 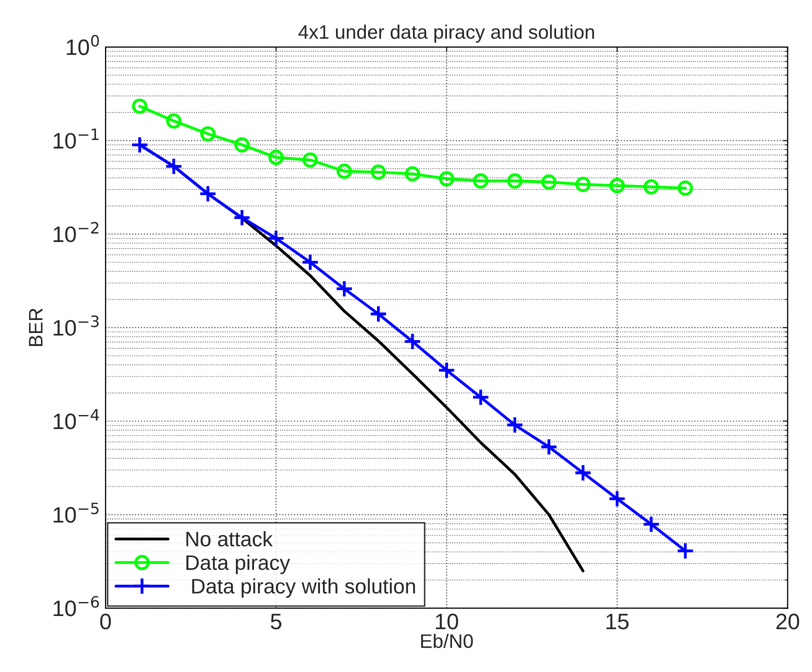 What do you see at coordinates (238, 564) in the screenshot?
I see `legend-label: Data piracy` at bounding box center [238, 564].